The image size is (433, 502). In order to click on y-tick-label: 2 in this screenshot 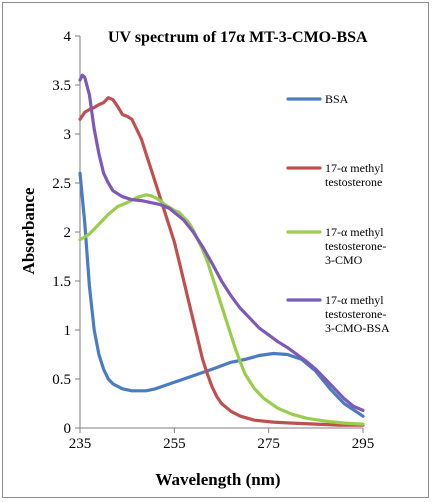, I will do `click(68, 233)`.